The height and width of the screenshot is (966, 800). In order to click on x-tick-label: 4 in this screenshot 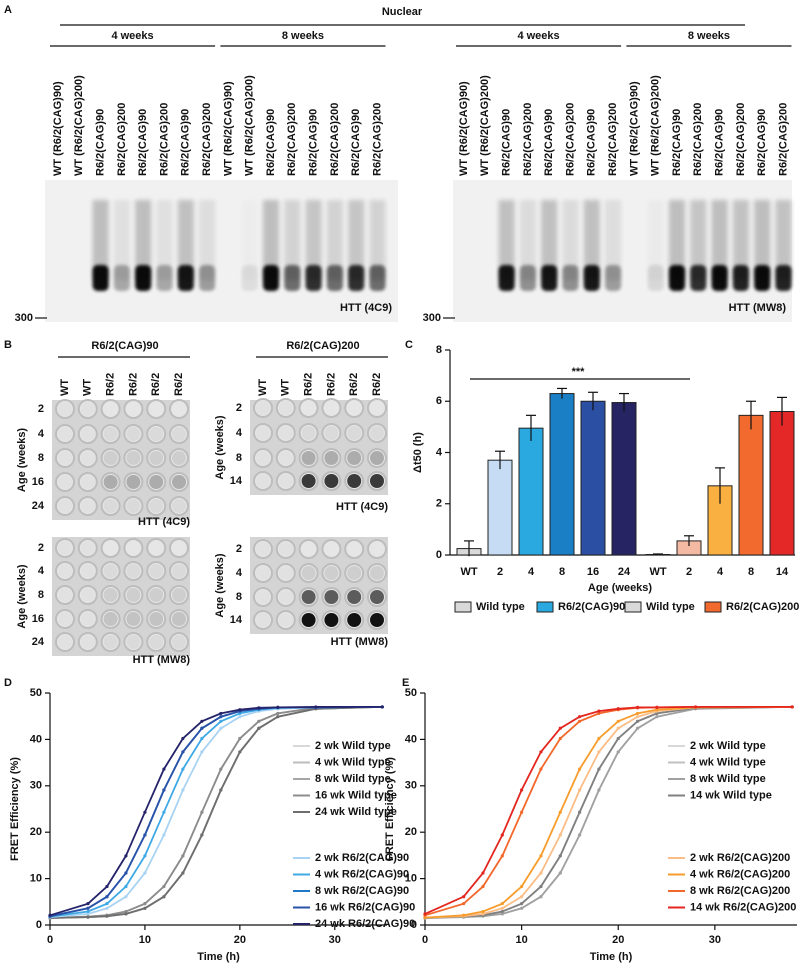, I will do `click(720, 572)`.